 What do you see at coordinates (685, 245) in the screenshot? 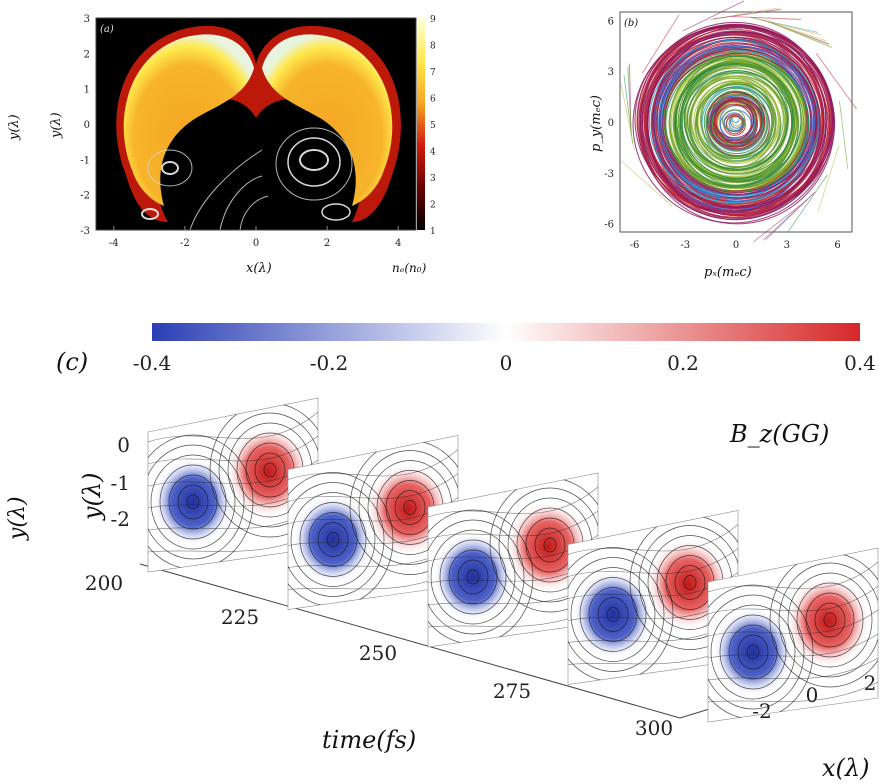
I see `x-tick-label: -3` at bounding box center [685, 245].